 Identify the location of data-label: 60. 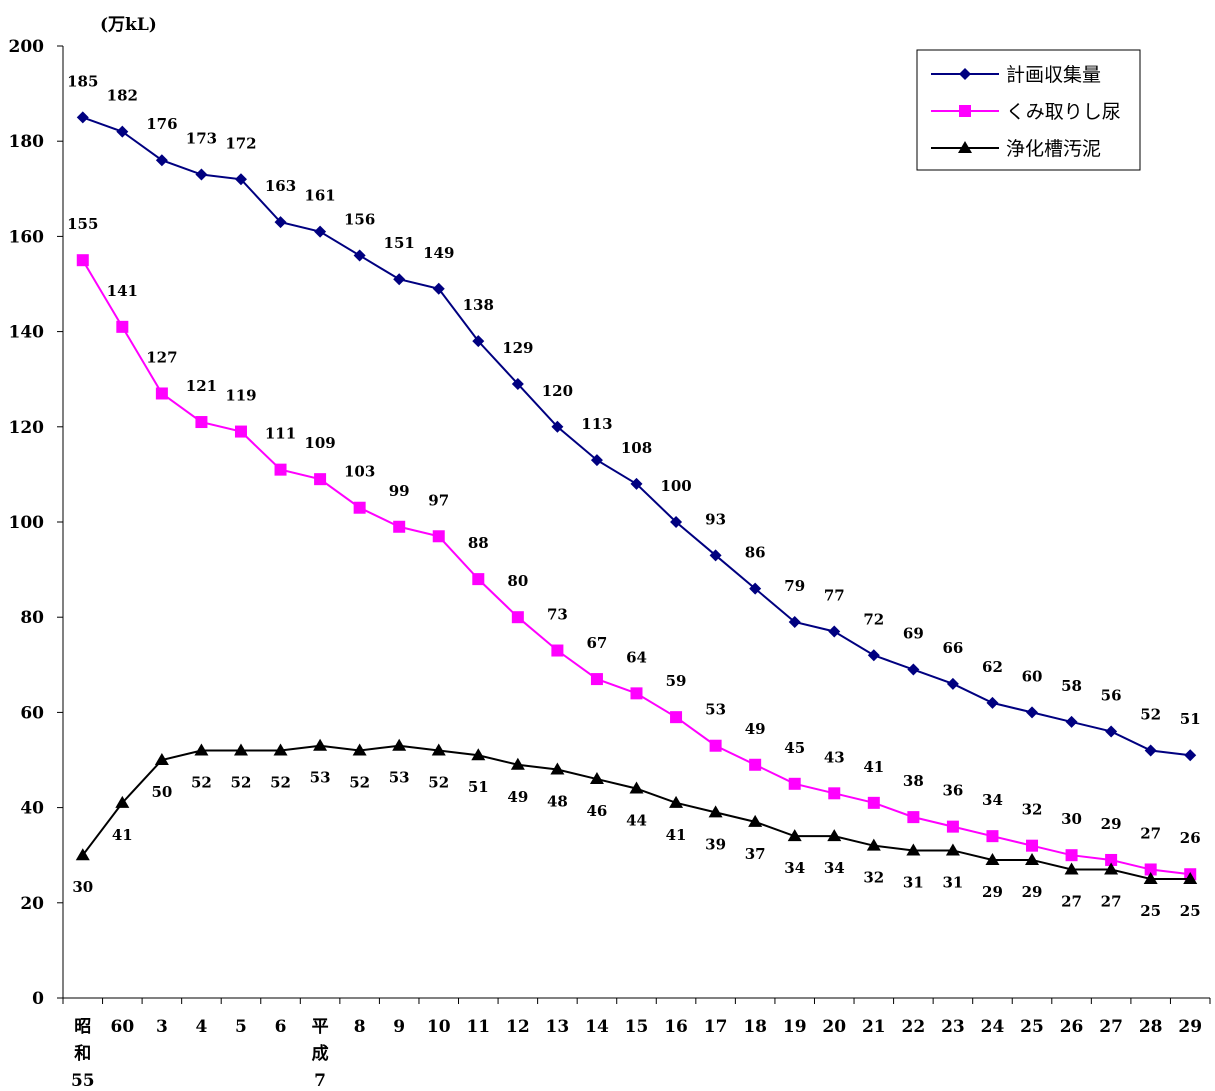
(1032, 676).